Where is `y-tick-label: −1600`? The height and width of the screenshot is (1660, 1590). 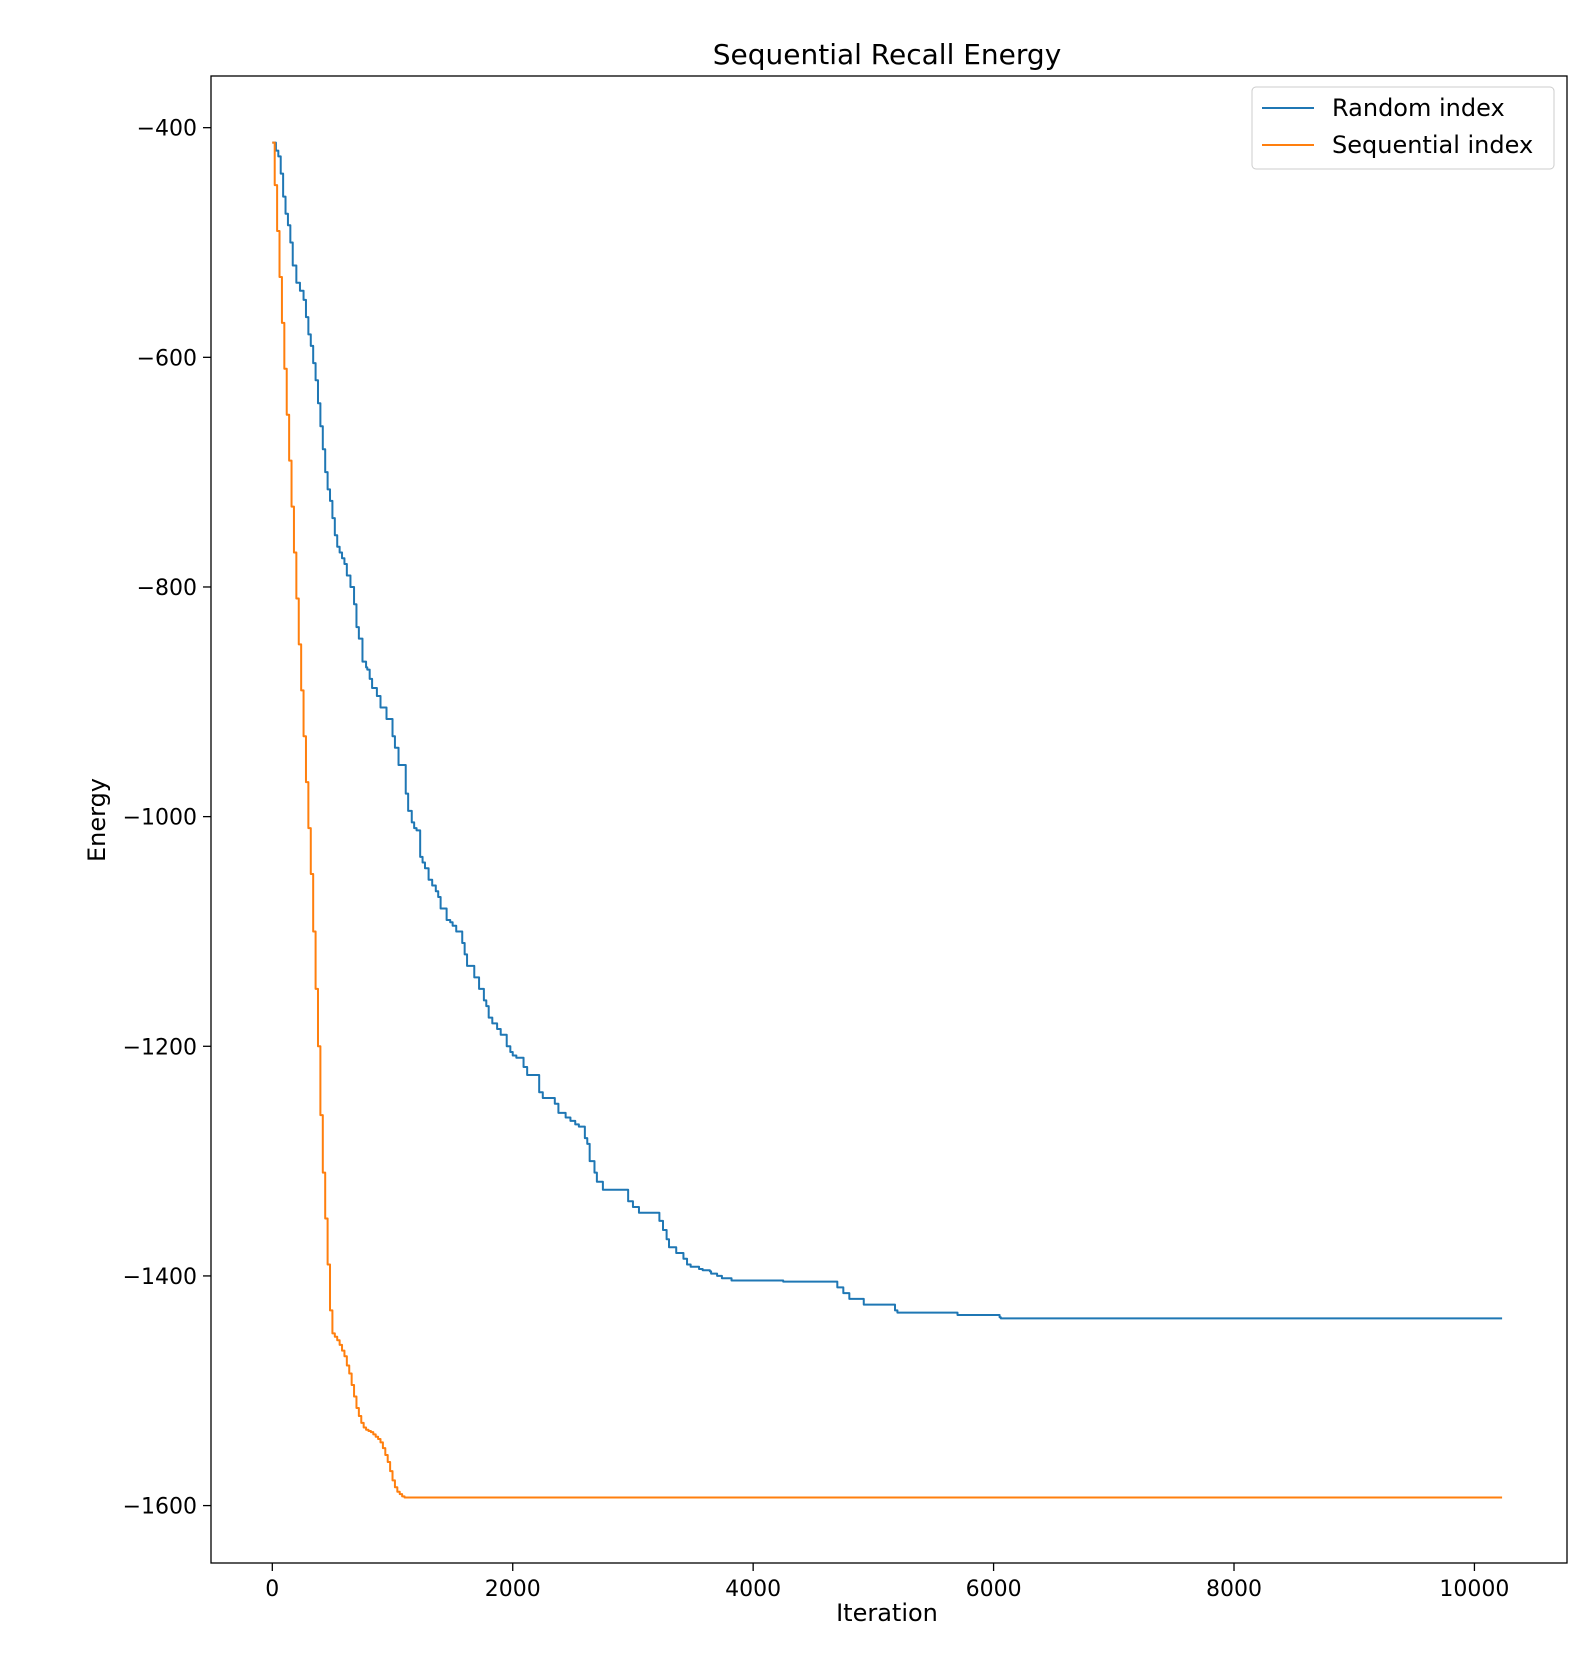
y-tick-label: −1600 is located at coordinates (160, 1507).